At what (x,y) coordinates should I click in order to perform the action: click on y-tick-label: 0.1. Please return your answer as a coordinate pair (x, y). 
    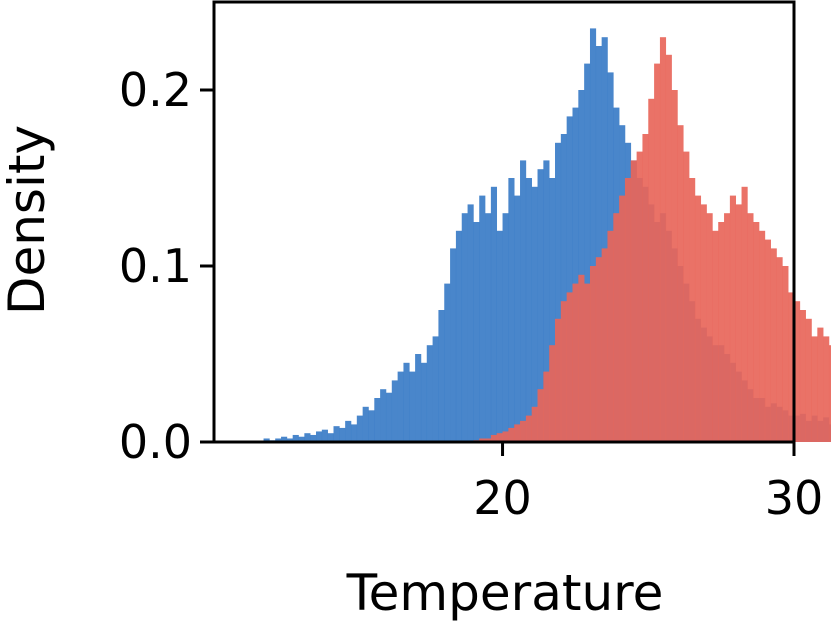
    Looking at the image, I should click on (155, 266).